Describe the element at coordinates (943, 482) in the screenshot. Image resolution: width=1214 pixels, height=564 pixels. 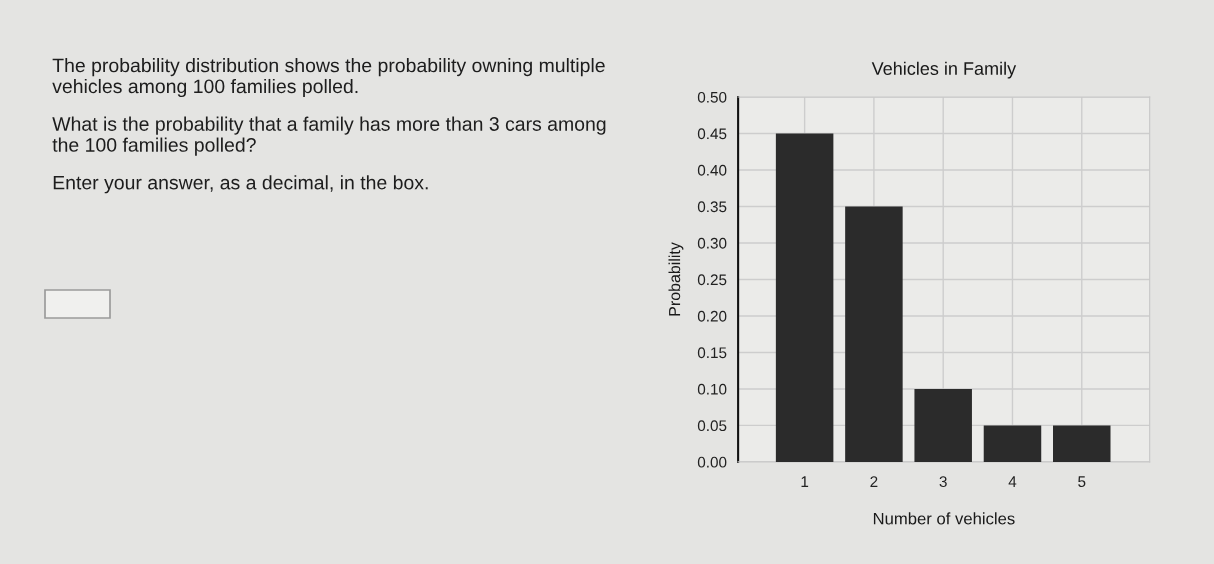
I see `x-tick-label: 3` at that location.